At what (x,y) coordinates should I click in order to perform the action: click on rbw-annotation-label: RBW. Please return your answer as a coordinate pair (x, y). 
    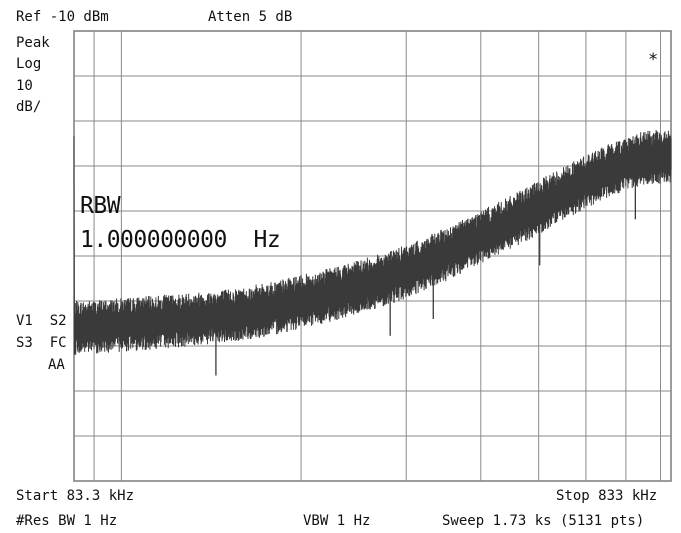
    Looking at the image, I should click on (100, 206).